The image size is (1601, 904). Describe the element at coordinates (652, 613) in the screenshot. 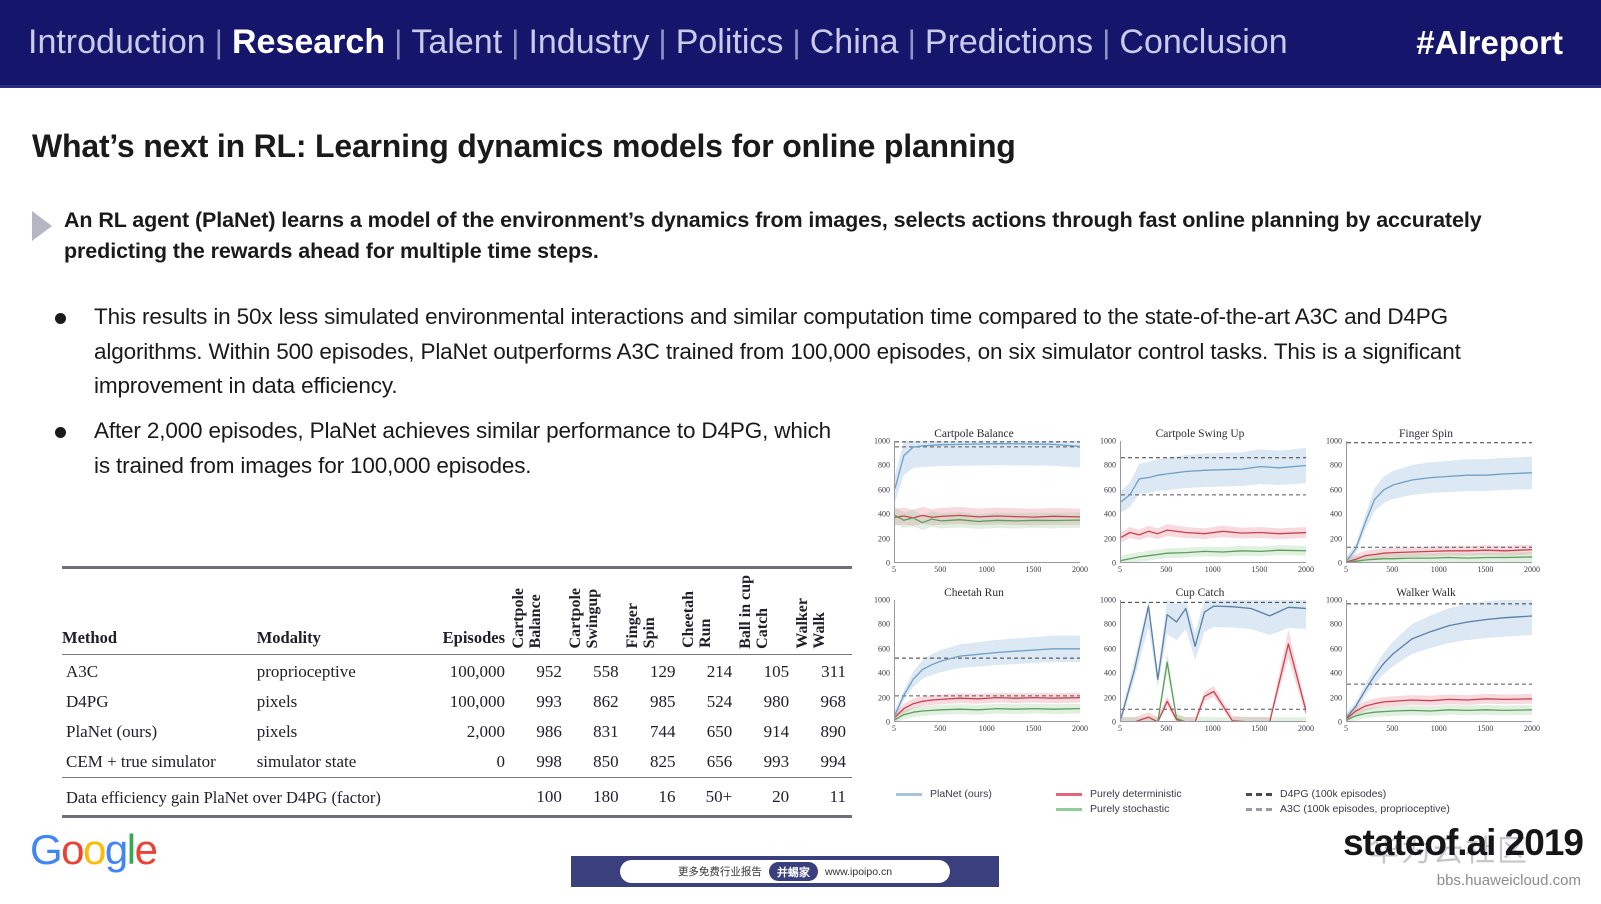

I see `col-header-finger-spin: Finger Spin` at that location.